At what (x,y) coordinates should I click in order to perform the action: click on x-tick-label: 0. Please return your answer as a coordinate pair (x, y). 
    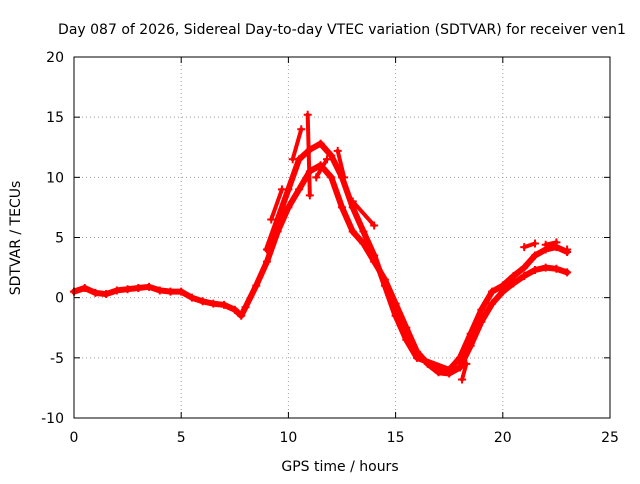
    Looking at the image, I should click on (74, 438).